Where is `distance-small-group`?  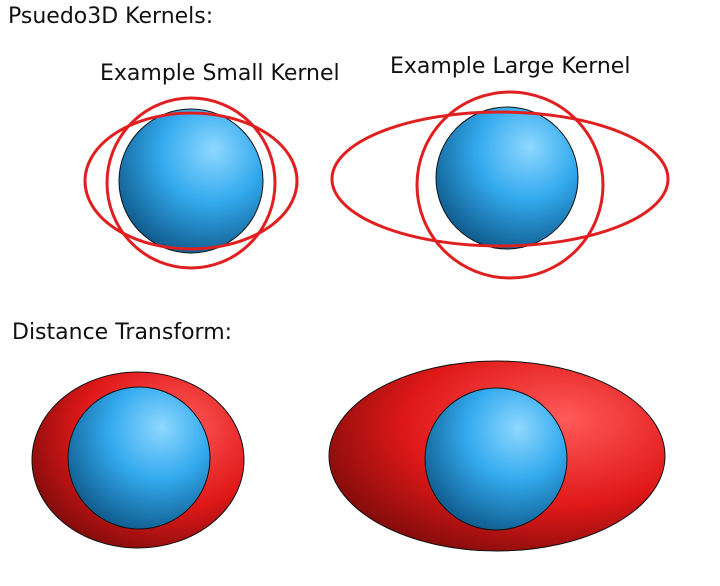 distance-small-group is located at coordinates (138, 460).